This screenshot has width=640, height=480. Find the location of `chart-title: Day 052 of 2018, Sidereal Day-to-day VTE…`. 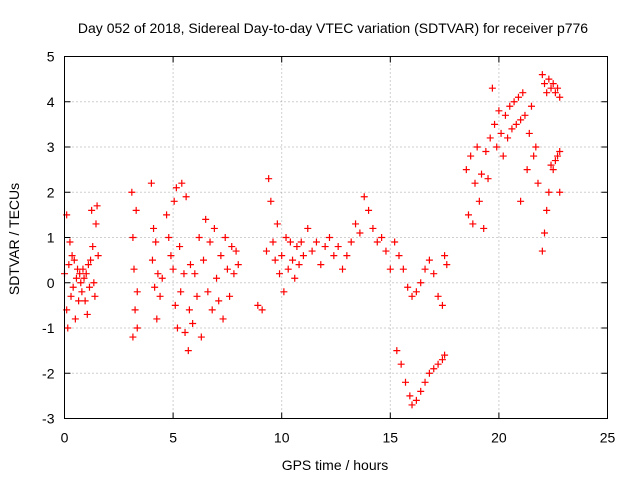

chart-title: Day 052 of 2018, Sidereal Day-to-day VTE… is located at coordinates (333, 28).